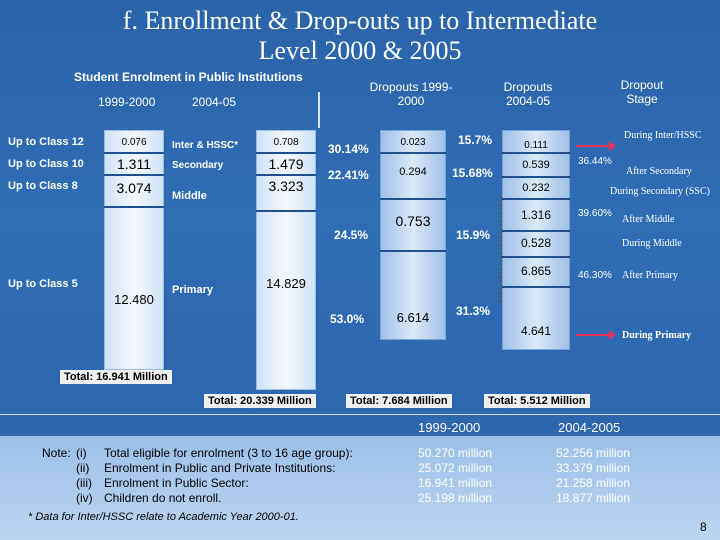 This screenshot has width=720, height=540. What do you see at coordinates (536, 271) in the screenshot?
I see `drop-2004-after-primary: 6.865` at bounding box center [536, 271].